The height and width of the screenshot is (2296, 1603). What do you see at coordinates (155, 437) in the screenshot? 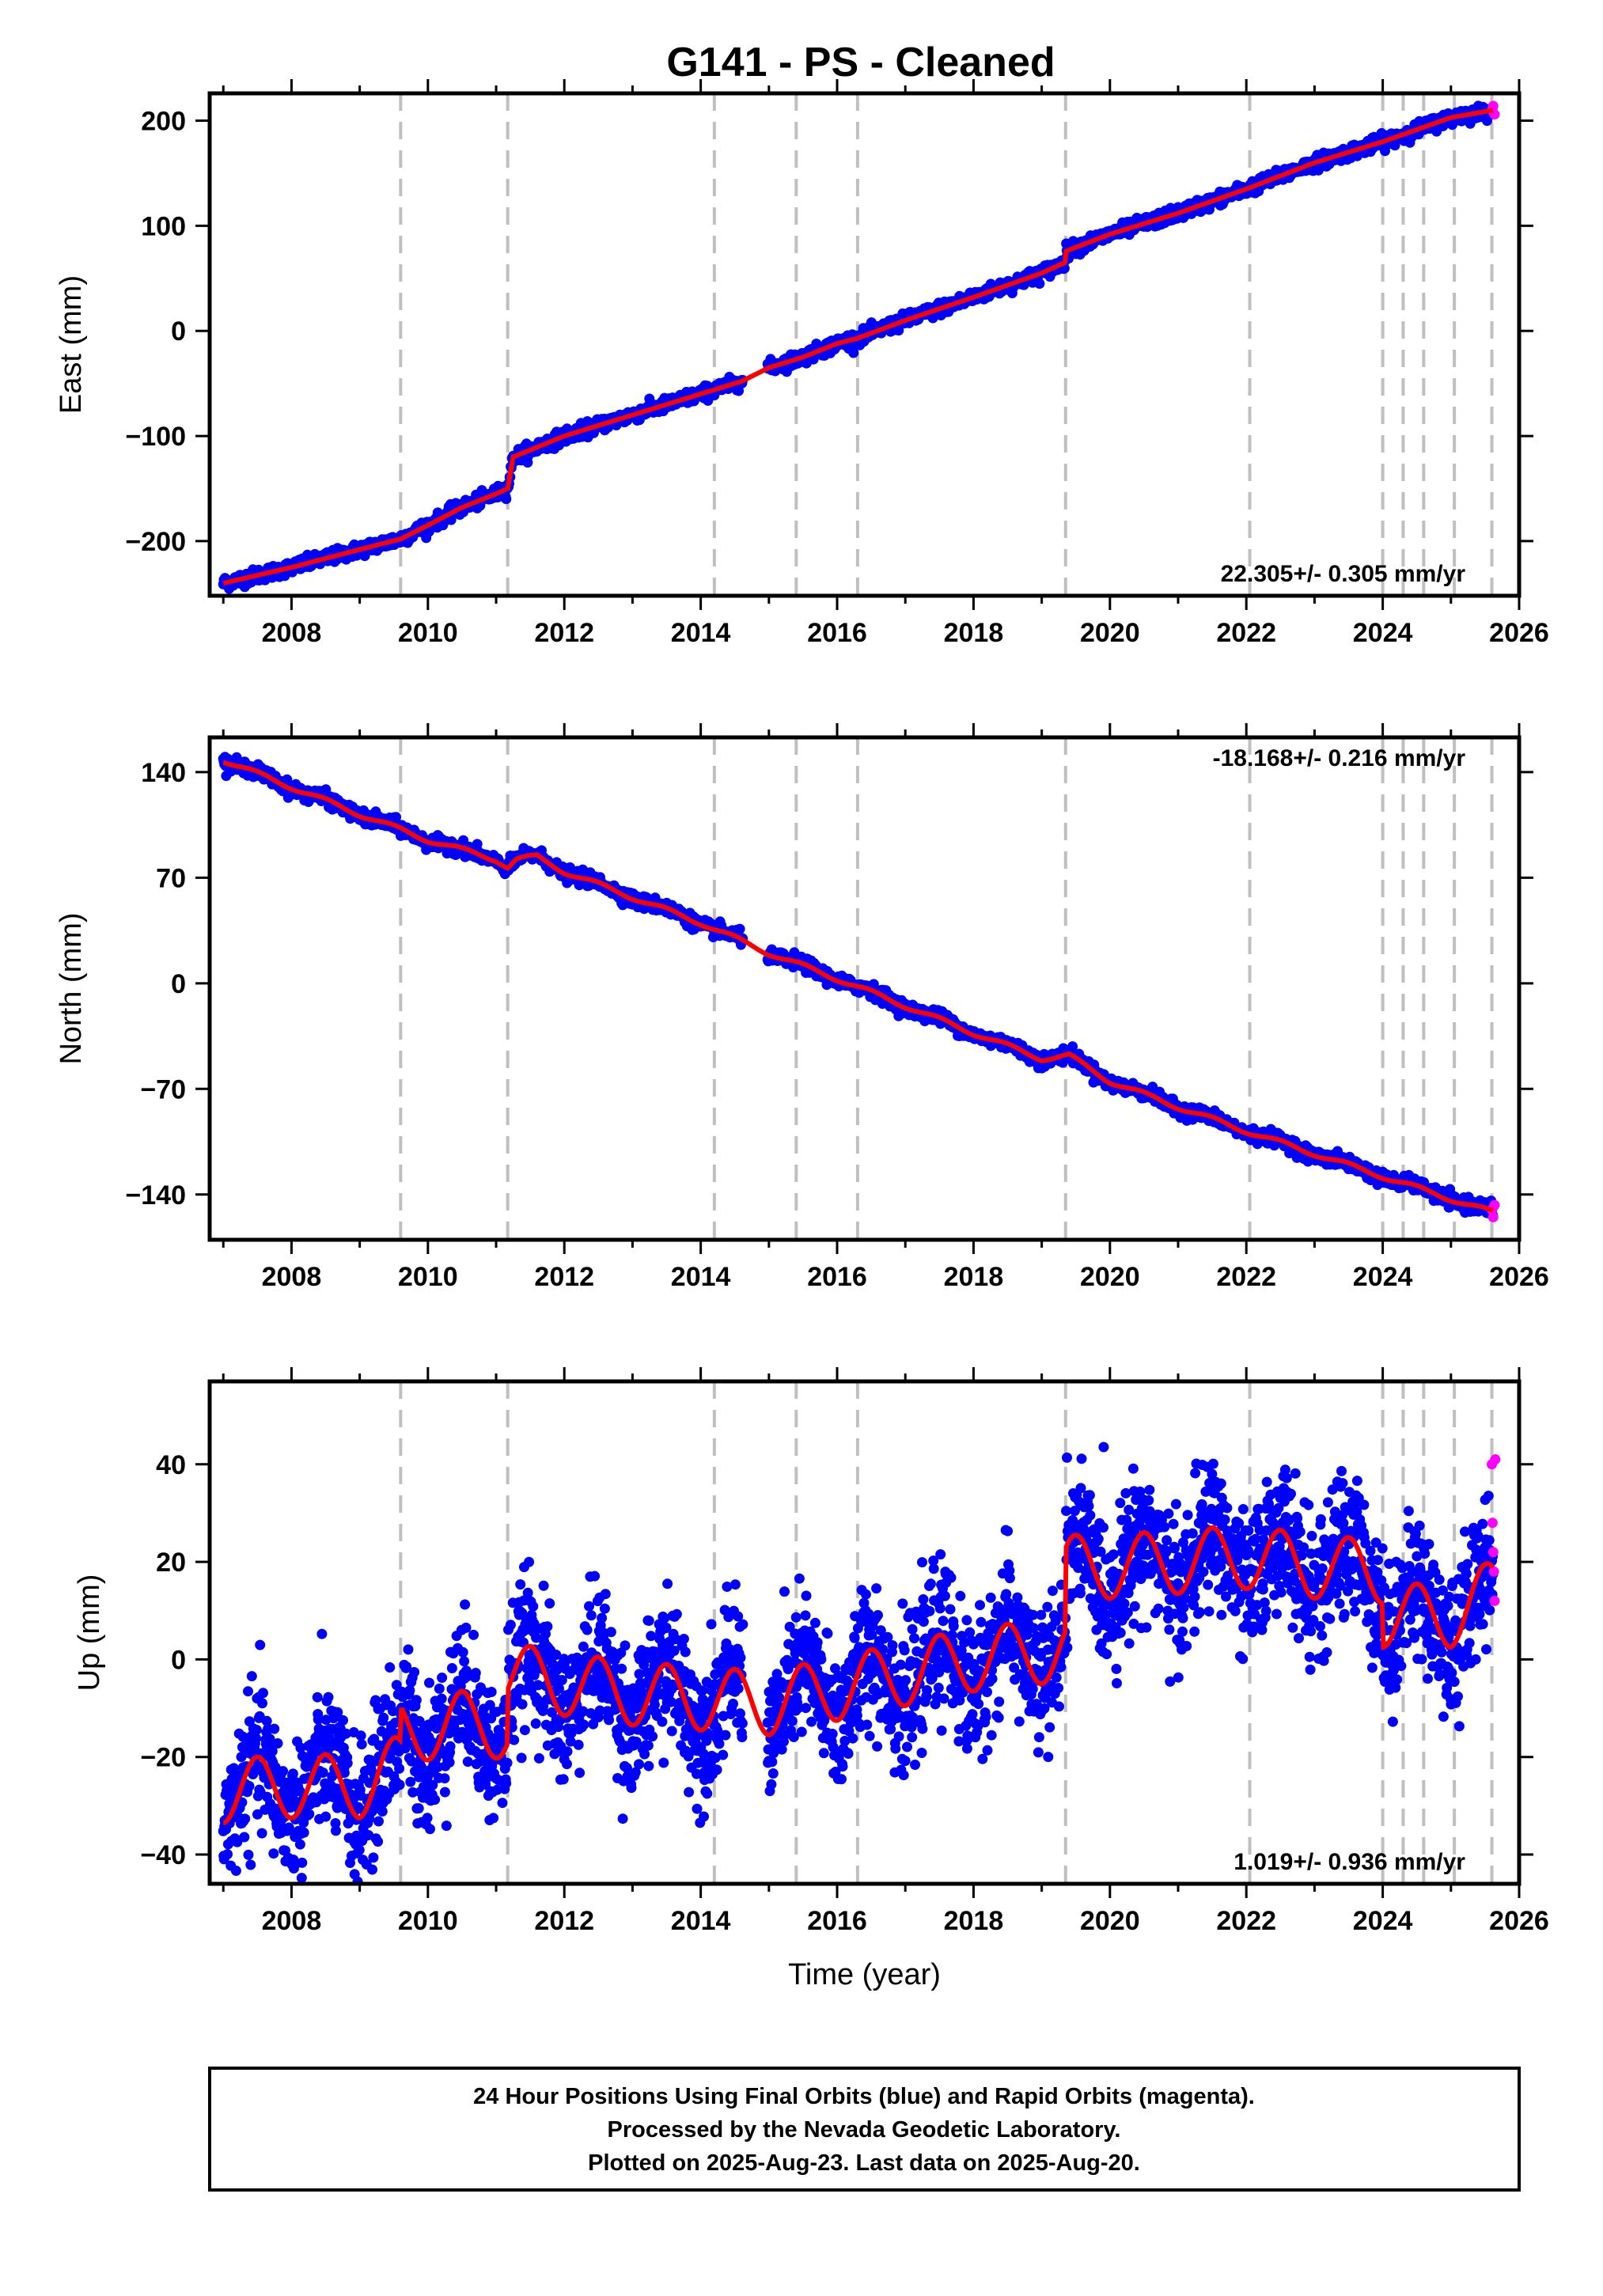
I see `east-y-tick-label: −100` at bounding box center [155, 437].